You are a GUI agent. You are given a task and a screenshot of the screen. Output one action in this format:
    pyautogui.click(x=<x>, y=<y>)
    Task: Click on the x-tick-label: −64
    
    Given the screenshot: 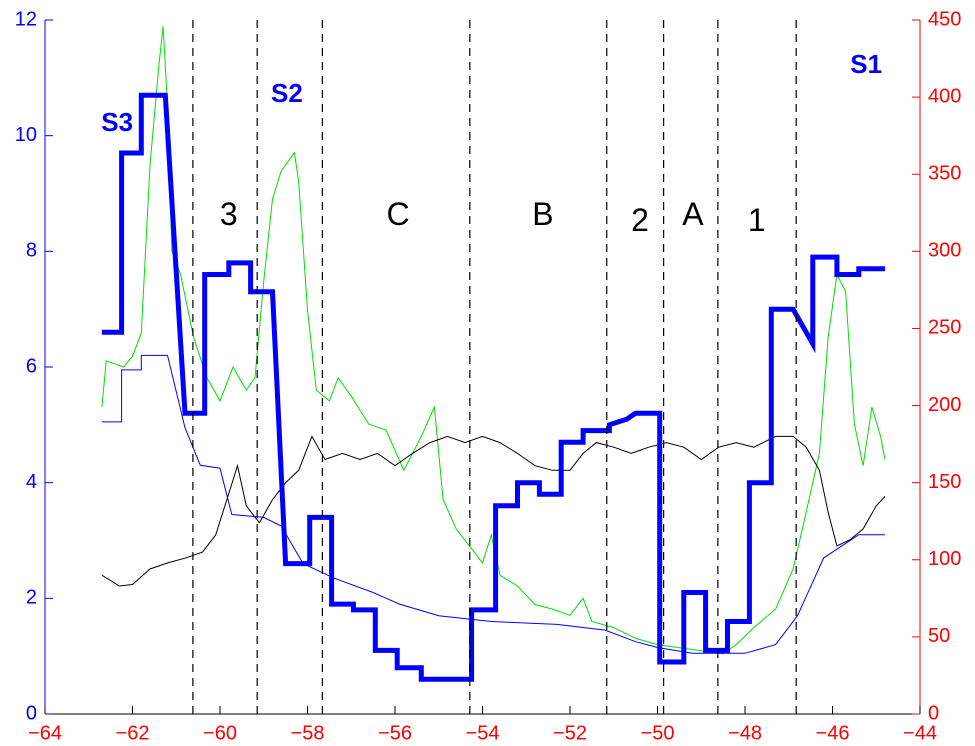 What is the action you would take?
    pyautogui.click(x=45, y=733)
    